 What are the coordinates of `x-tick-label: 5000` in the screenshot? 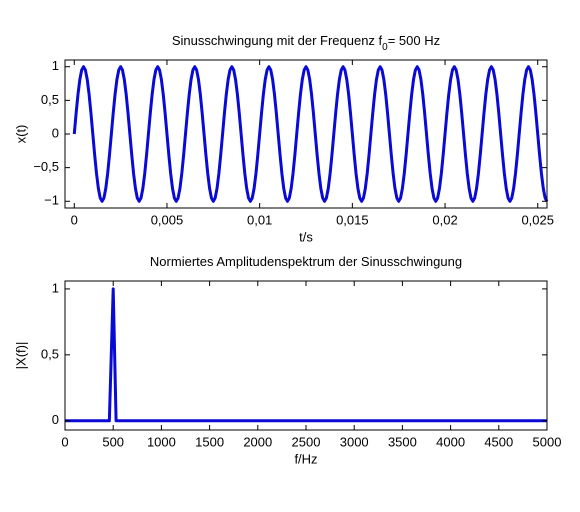 It's located at (547, 441).